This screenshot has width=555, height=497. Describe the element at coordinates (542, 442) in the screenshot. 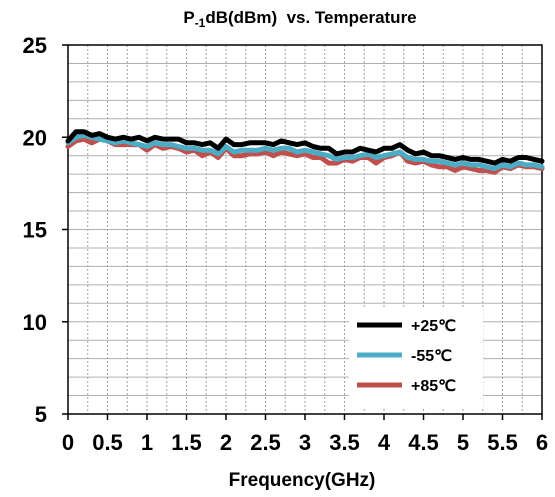

I see `x-tick-label: 6` at that location.